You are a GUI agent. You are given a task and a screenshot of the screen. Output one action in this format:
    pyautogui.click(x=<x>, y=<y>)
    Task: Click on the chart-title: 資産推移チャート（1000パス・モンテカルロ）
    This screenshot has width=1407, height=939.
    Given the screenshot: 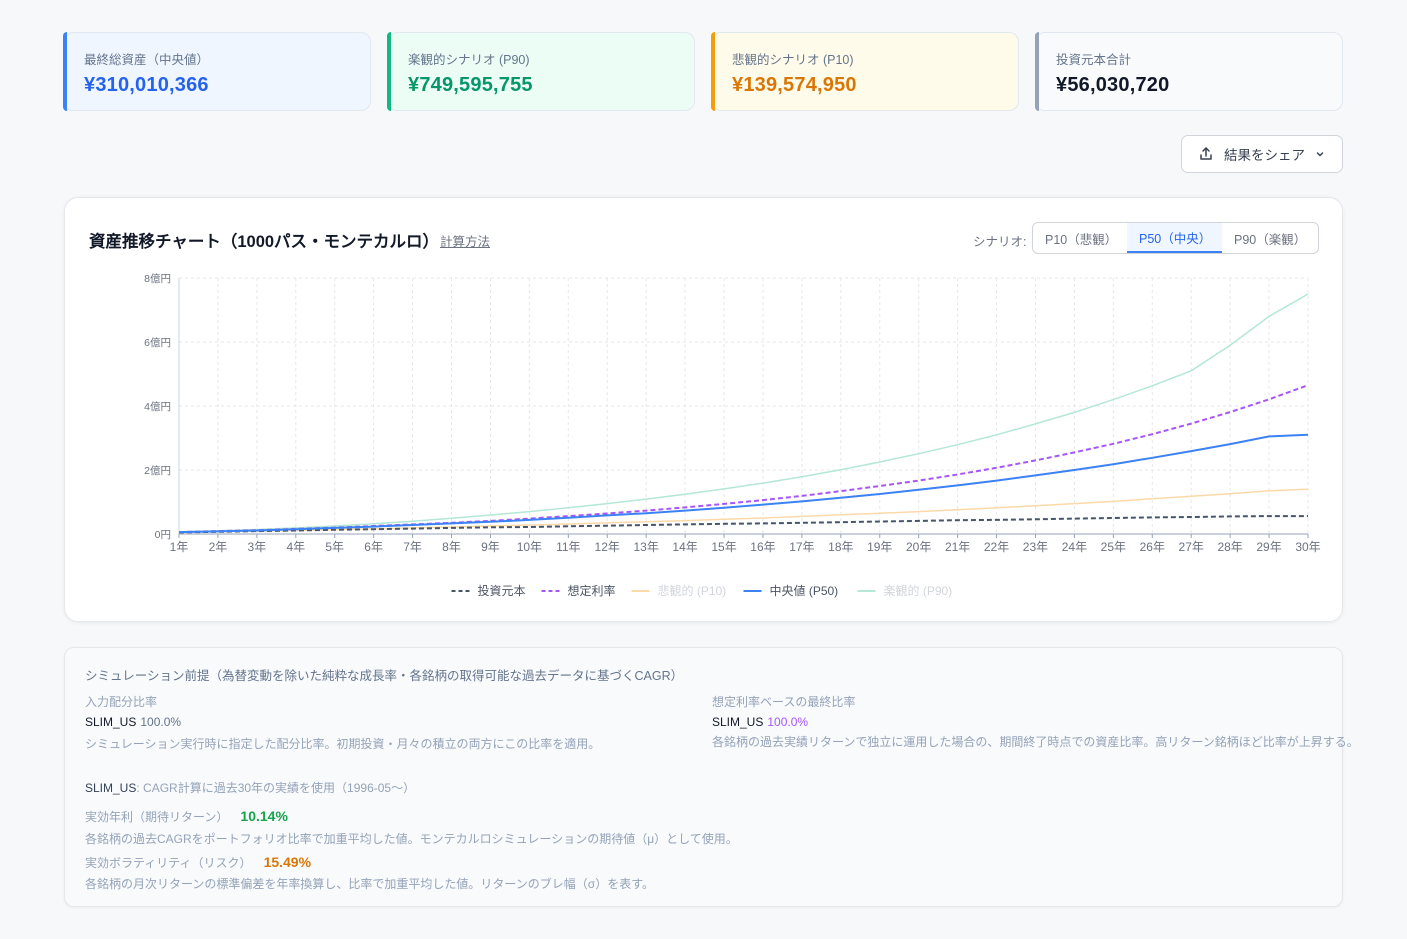 What is the action you would take?
    pyautogui.click(x=264, y=242)
    